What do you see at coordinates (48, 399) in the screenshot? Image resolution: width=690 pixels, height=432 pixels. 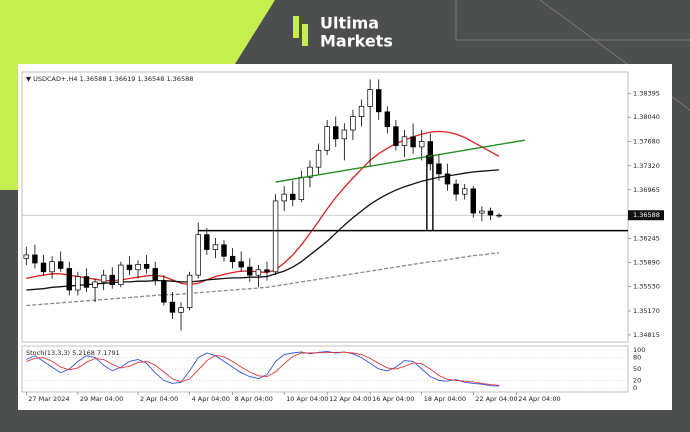 I see `x-tick-label: 27 Mar 2024` at bounding box center [48, 399].